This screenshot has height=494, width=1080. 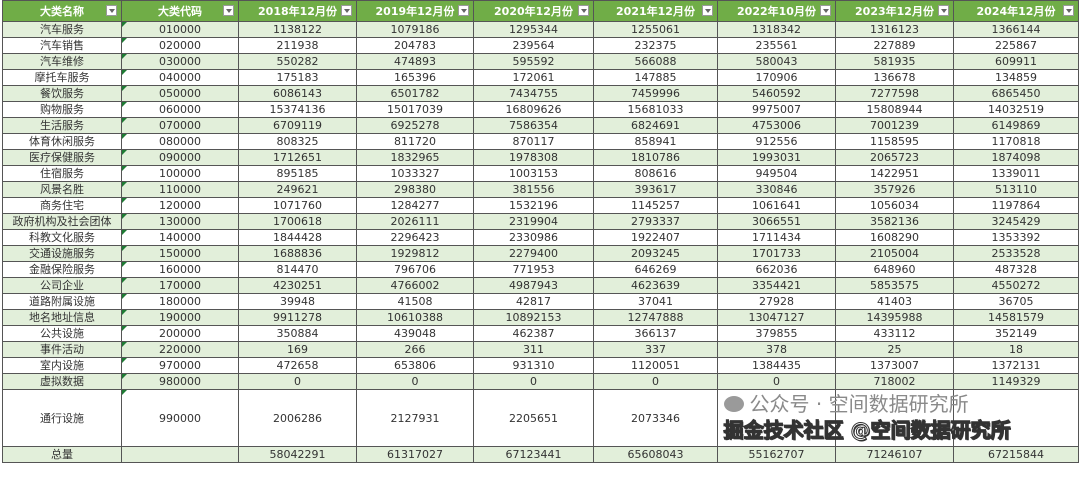 What do you see at coordinates (415, 45) in the screenshot?
I see `value-cell: 204783` at bounding box center [415, 45].